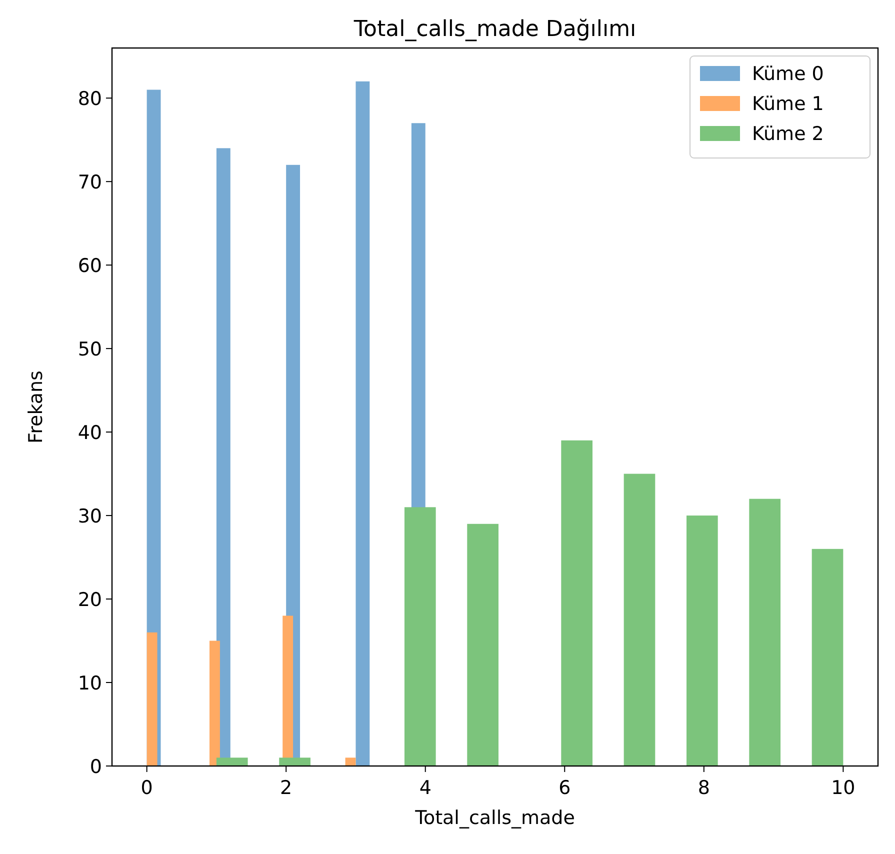 The image size is (895, 854). I want to click on legend-label: Küme 1, so click(788, 104).